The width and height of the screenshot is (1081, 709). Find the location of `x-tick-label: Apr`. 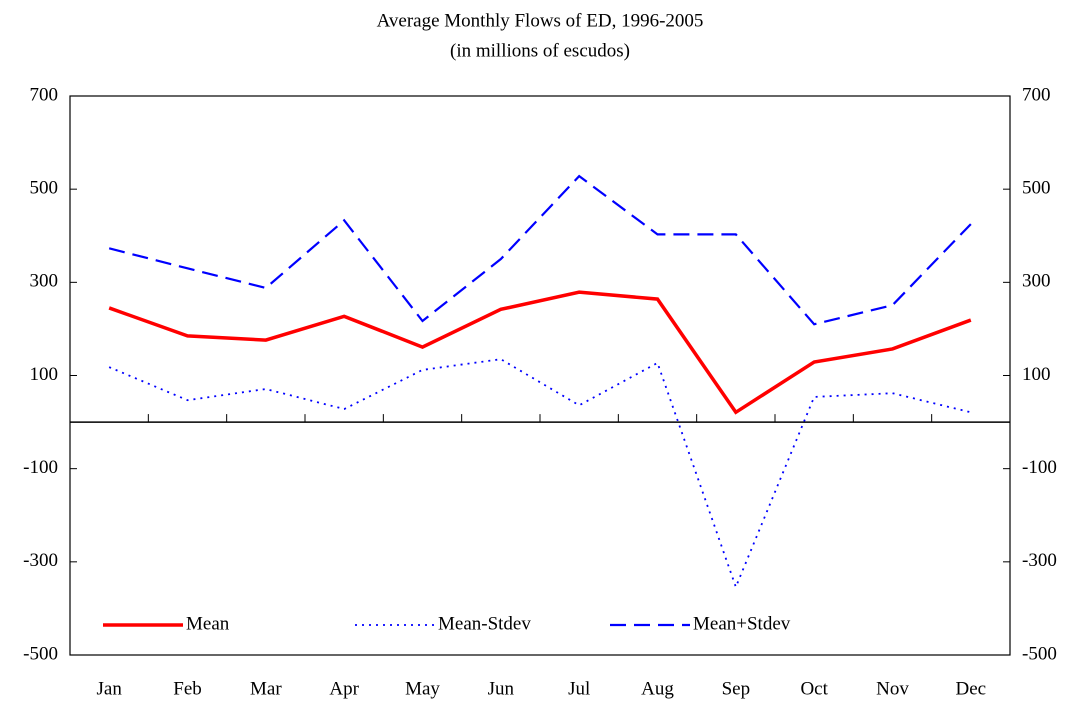

x-tick-label: Apr is located at coordinates (344, 688).